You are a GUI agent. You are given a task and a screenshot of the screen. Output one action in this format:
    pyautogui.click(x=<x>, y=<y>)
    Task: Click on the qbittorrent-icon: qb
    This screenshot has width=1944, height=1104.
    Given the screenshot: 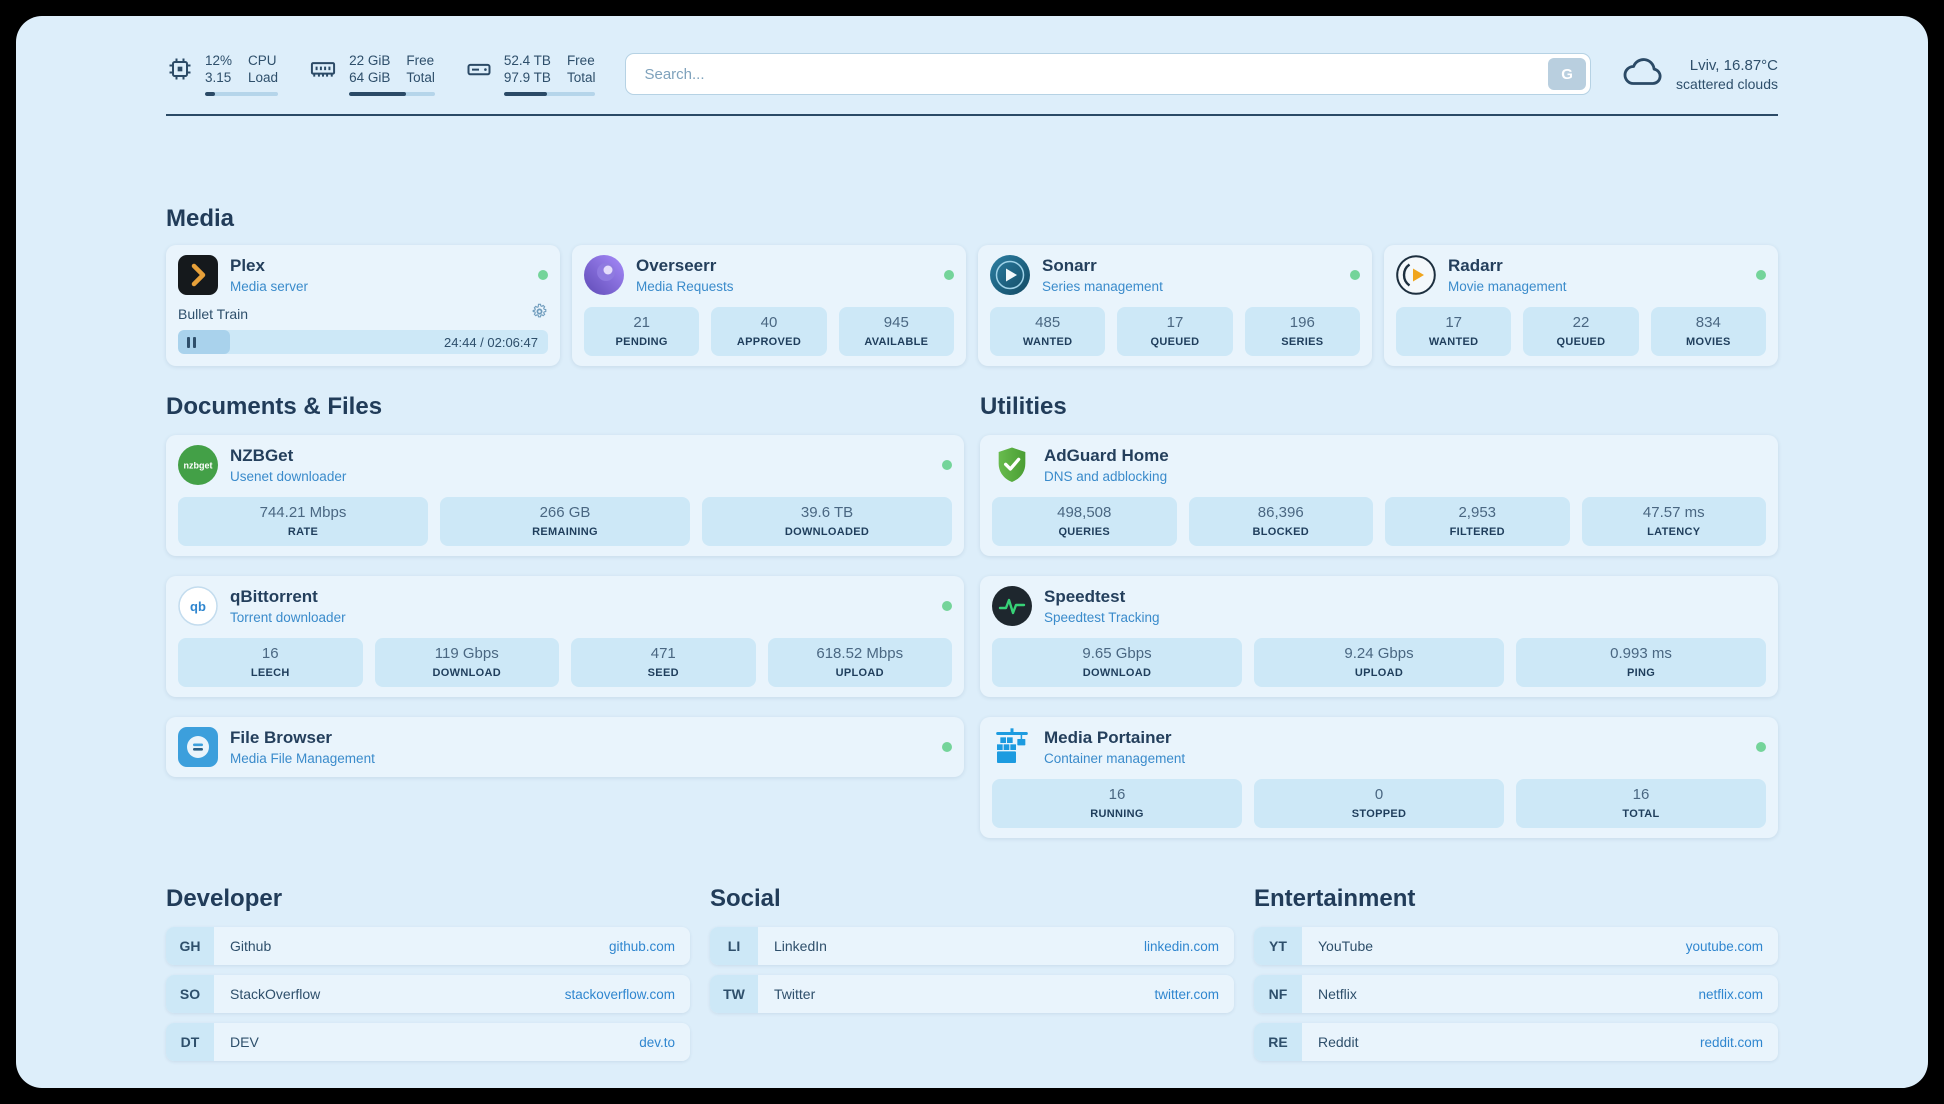 What is the action you would take?
    pyautogui.click(x=198, y=606)
    